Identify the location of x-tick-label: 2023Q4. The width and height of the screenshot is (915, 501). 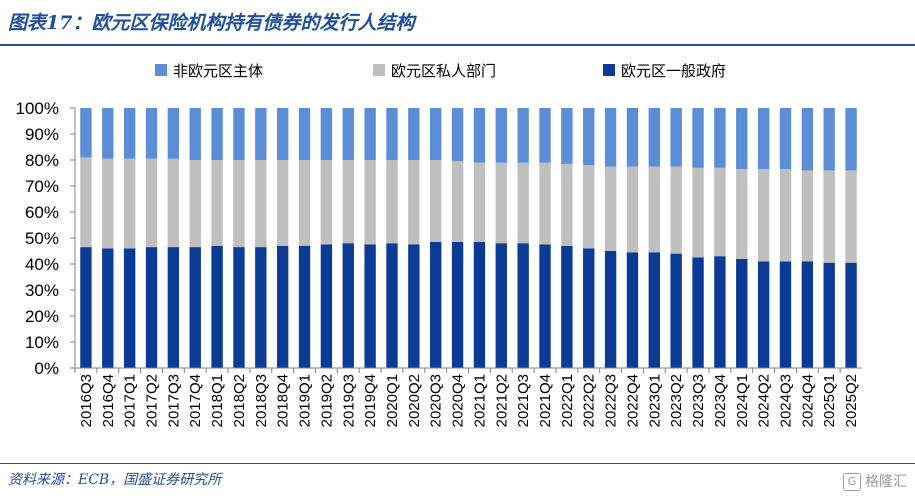
(720, 400).